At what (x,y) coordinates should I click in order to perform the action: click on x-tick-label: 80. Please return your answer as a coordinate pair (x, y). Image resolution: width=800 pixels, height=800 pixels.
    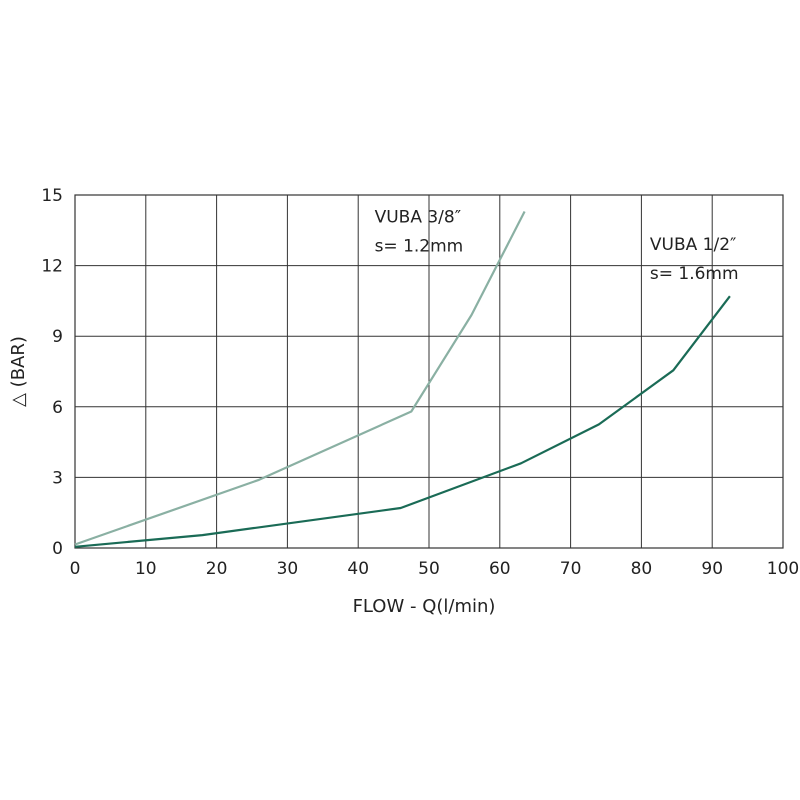
    Looking at the image, I should click on (642, 569).